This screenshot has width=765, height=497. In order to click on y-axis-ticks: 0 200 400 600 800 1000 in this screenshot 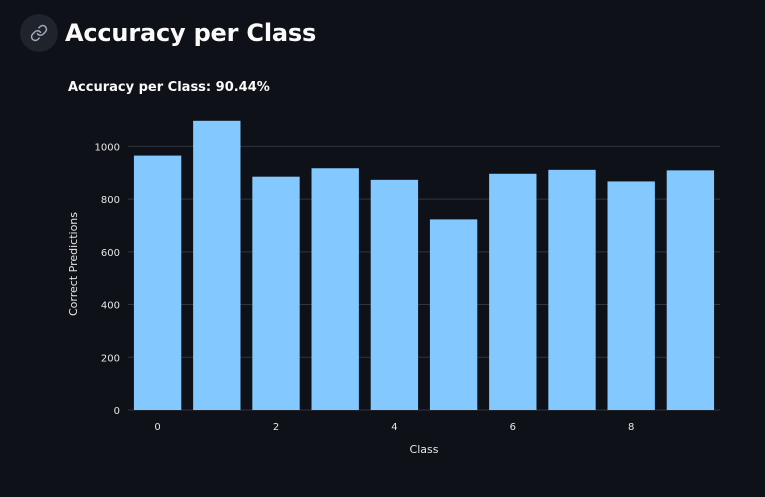, I will do `click(107, 279)`.